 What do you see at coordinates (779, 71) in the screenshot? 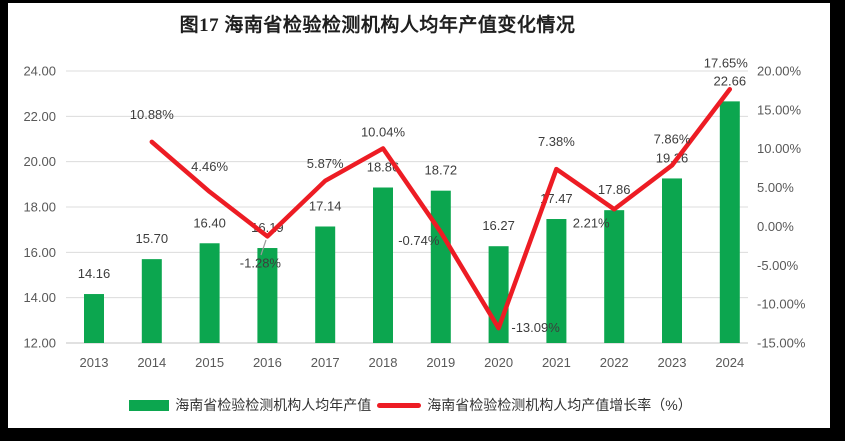
I see `right-axis-tick-20.00%: 20.00%` at bounding box center [779, 71].